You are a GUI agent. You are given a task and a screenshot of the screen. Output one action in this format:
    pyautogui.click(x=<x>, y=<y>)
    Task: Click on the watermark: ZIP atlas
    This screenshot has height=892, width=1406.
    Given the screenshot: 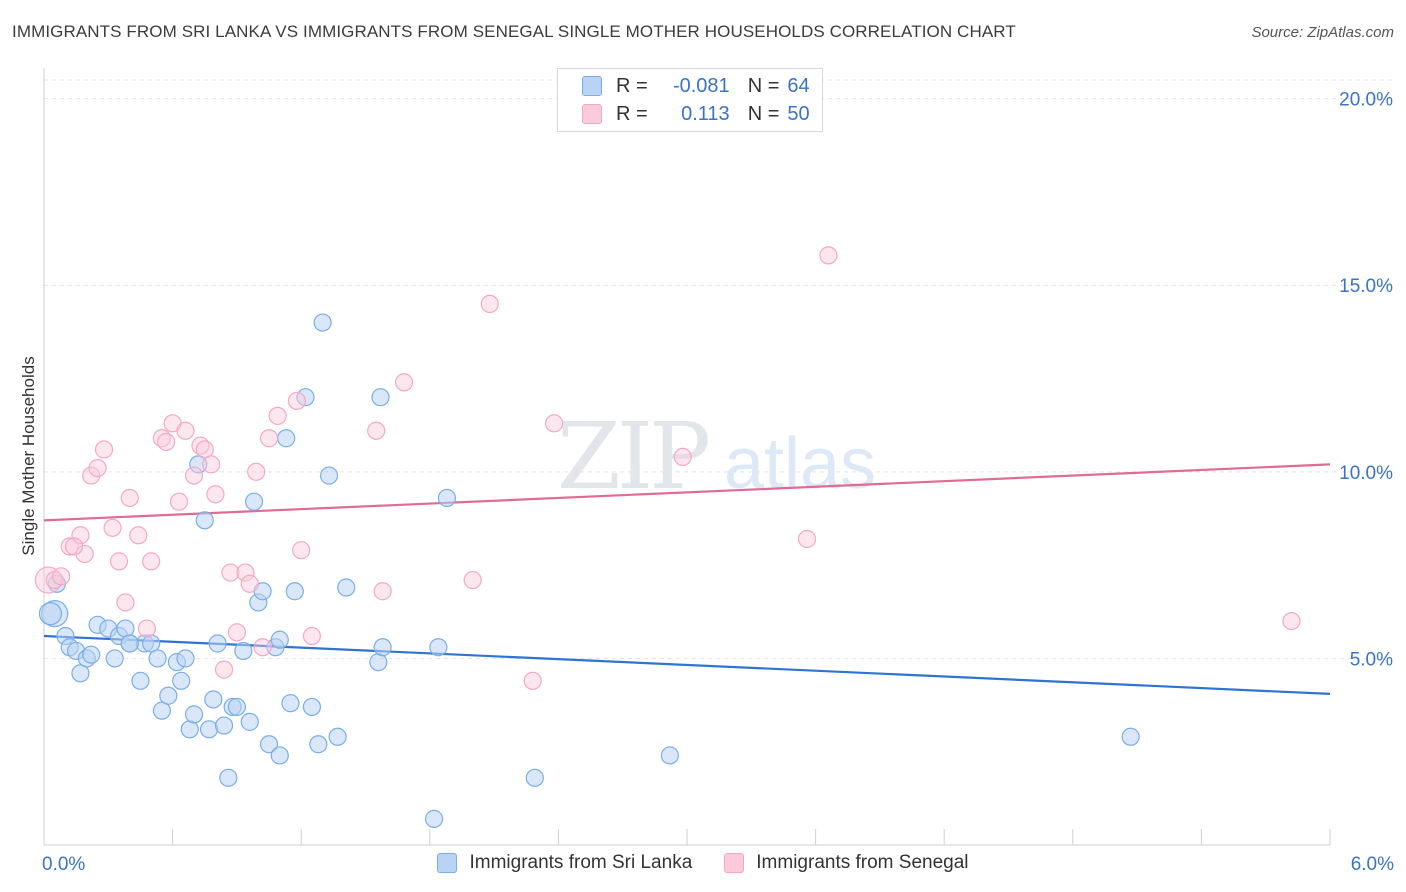 What is the action you would take?
    pyautogui.click(x=716, y=456)
    